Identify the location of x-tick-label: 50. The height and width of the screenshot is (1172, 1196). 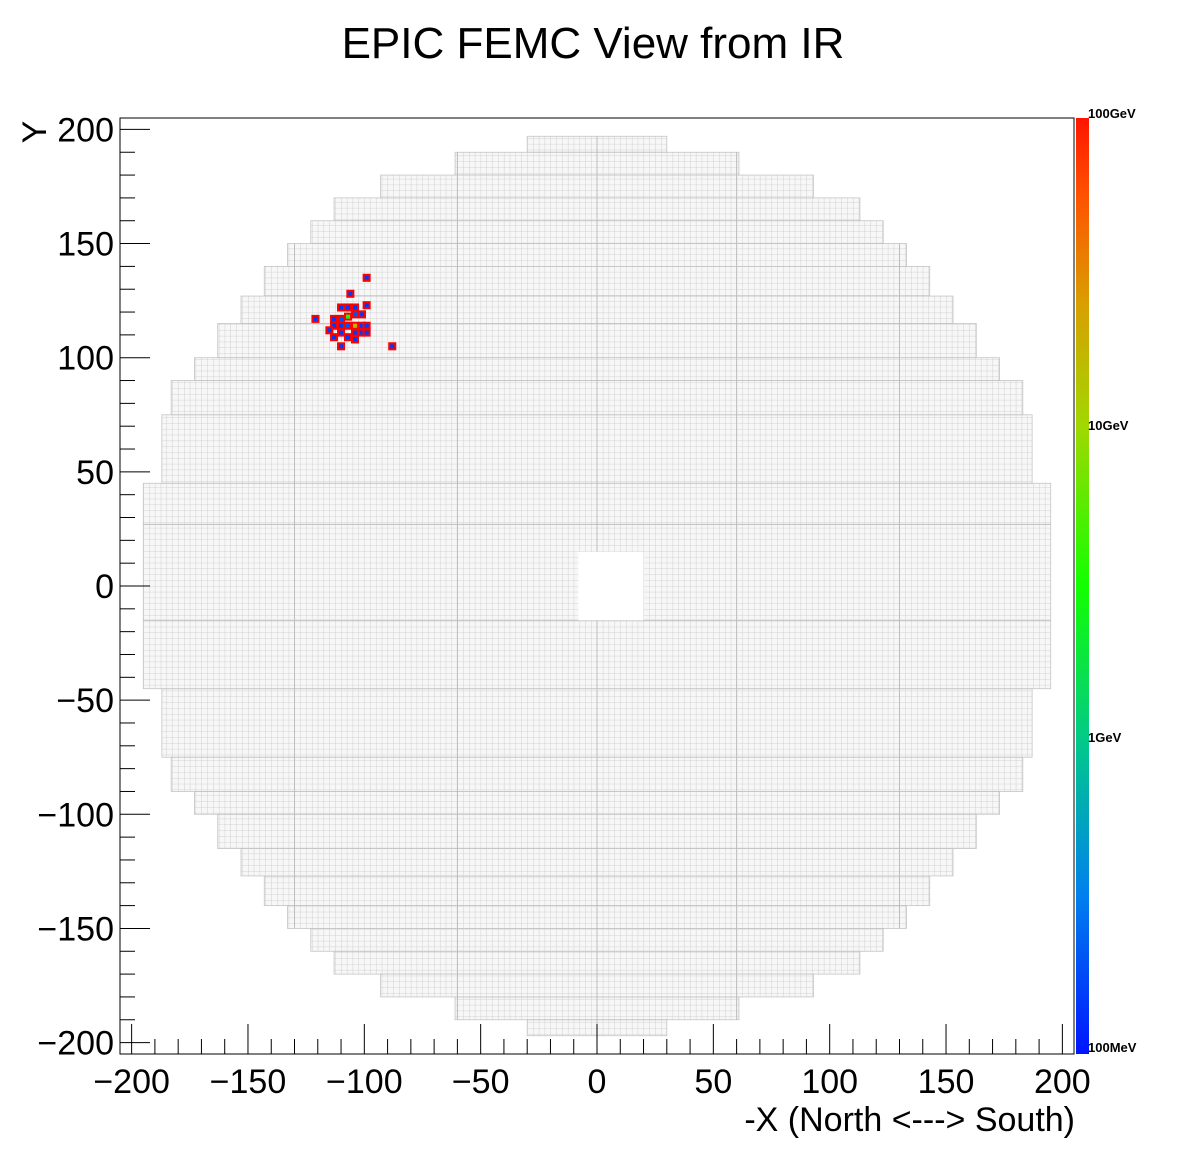
(713, 1082).